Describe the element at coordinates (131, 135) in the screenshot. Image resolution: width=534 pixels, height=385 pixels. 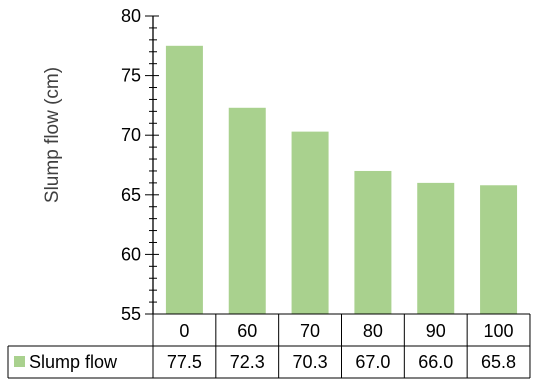
I see `y-tick-label: 70` at that location.